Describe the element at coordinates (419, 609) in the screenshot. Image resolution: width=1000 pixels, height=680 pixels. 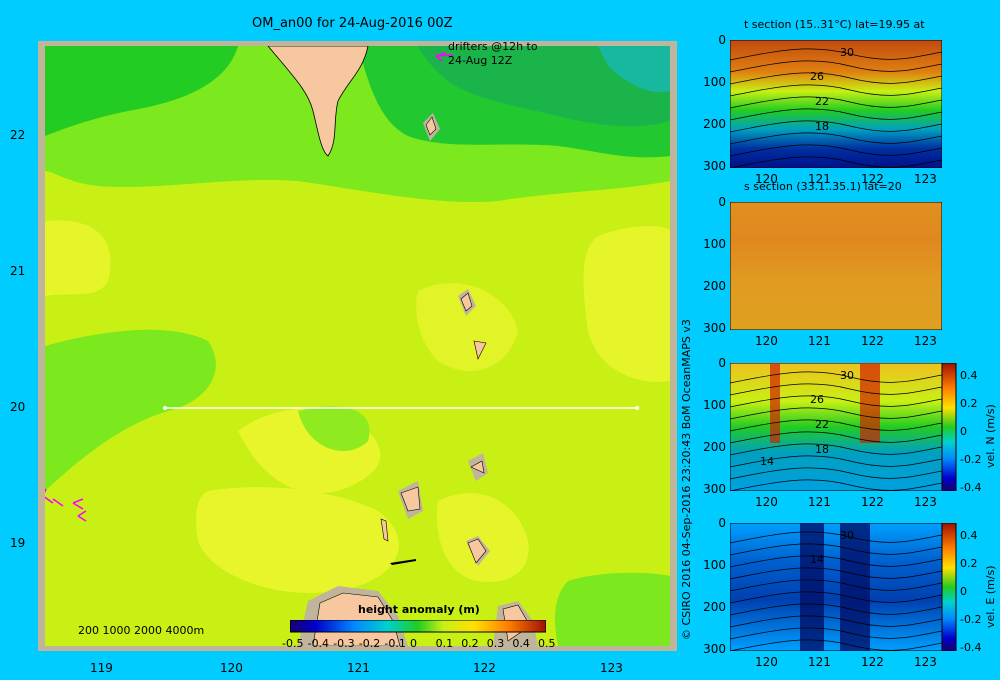
I see `colorbar-title: height anomaly (m)` at that location.